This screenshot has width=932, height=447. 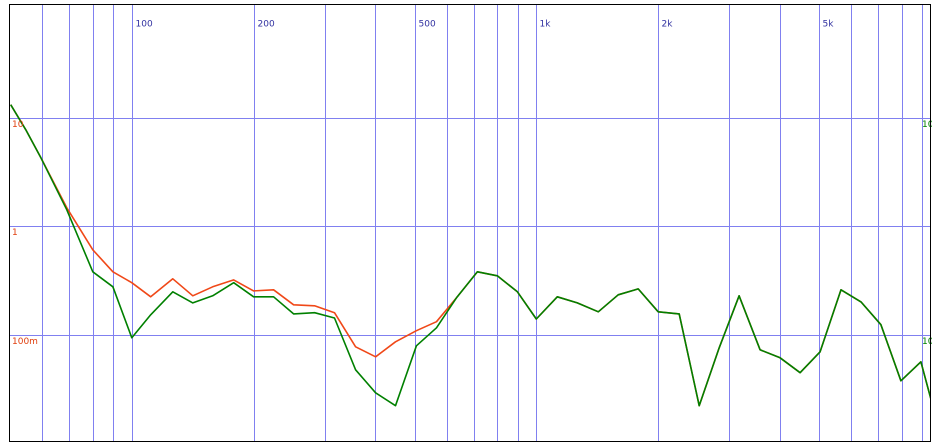 What do you see at coordinates (427, 25) in the screenshot?
I see `x-tick-label: 500` at bounding box center [427, 25].